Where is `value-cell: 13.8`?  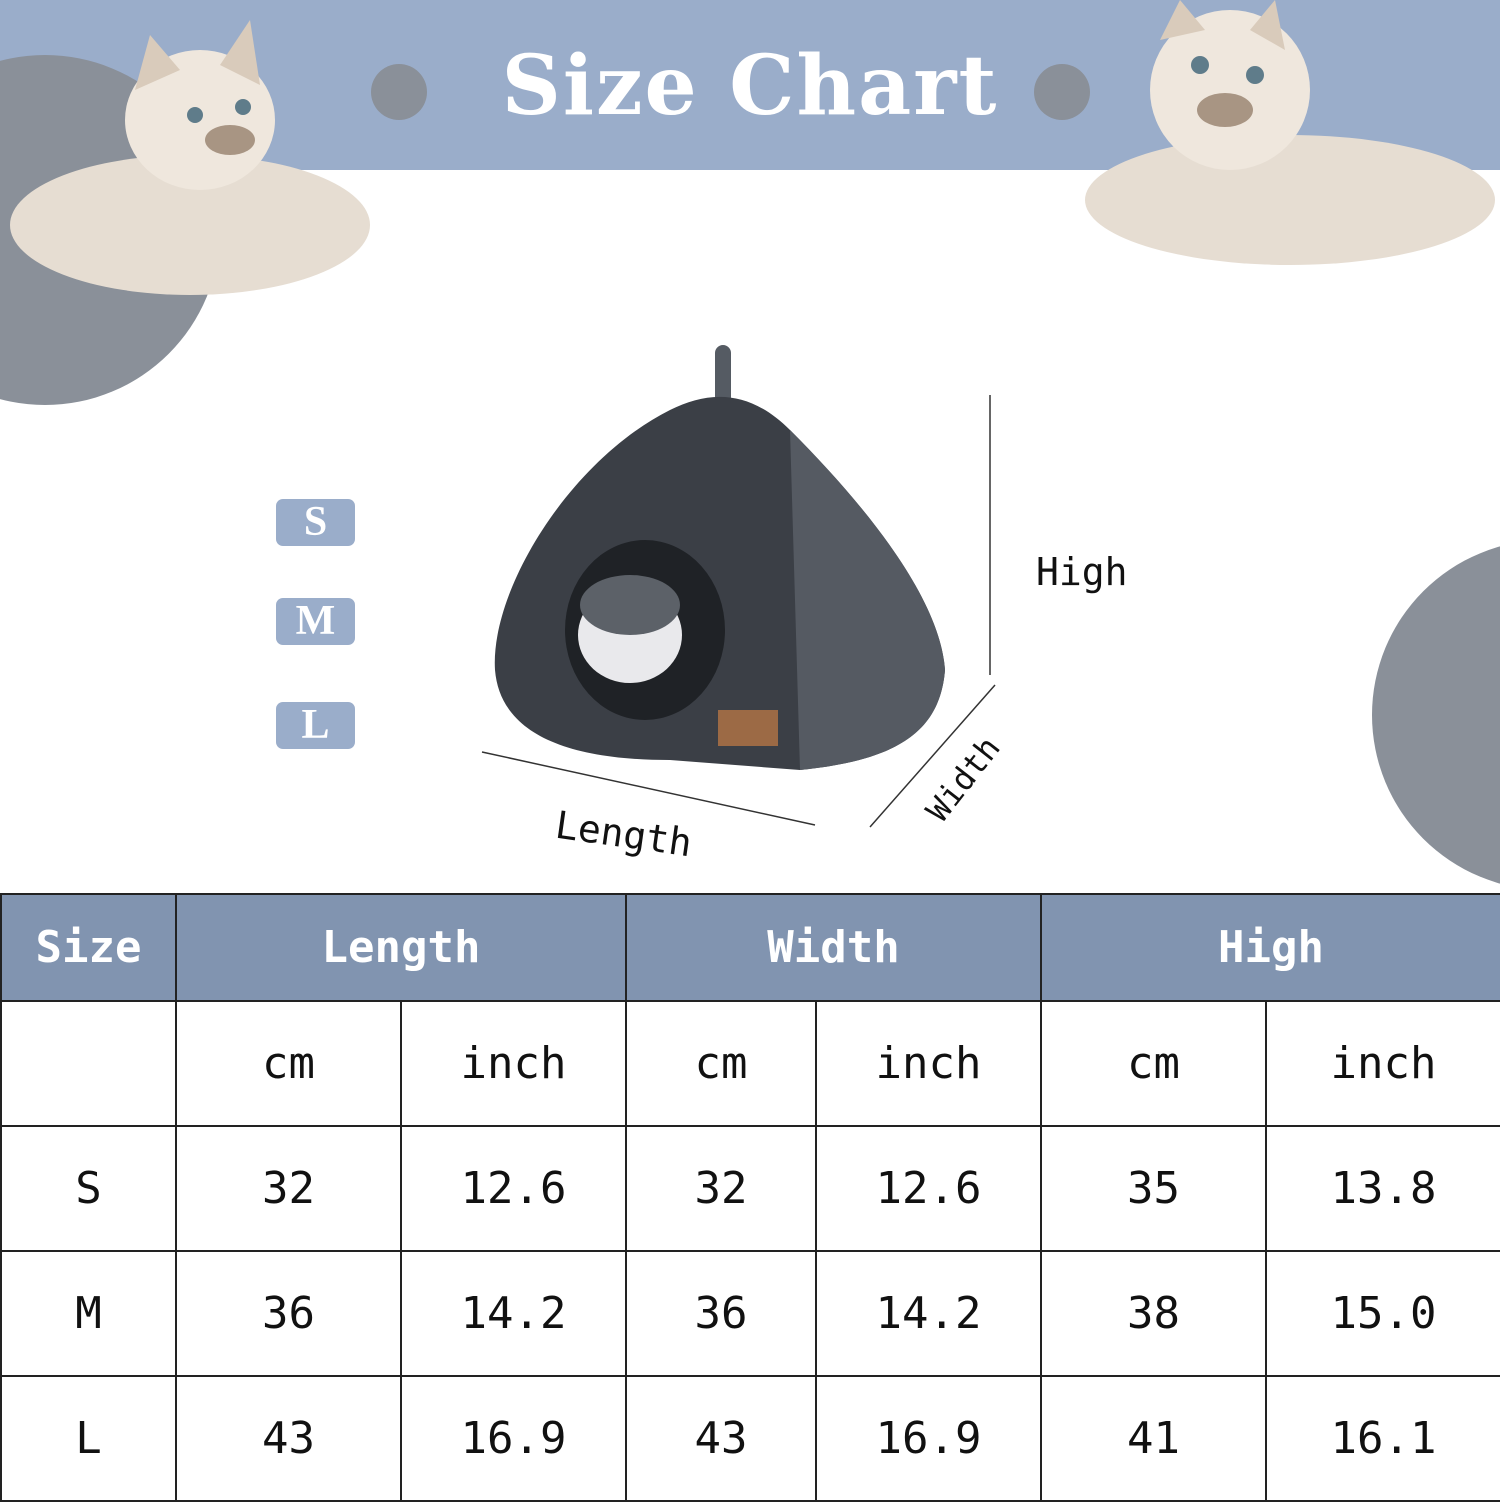
value-cell: 13.8 is located at coordinates (1382, 1188).